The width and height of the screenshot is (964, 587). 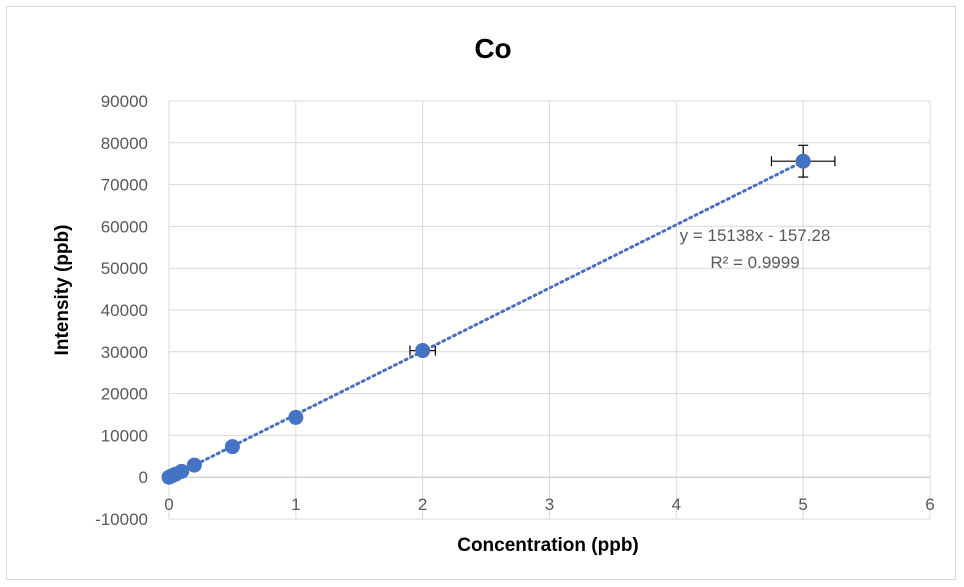 I want to click on y-tick-label: 50000, so click(x=124, y=268).